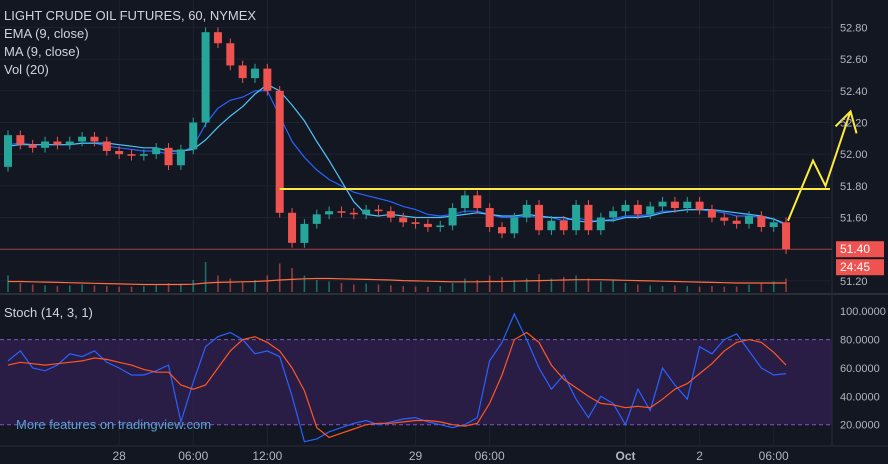 The width and height of the screenshot is (888, 464). I want to click on time-tick-label: 12:00, so click(267, 456).